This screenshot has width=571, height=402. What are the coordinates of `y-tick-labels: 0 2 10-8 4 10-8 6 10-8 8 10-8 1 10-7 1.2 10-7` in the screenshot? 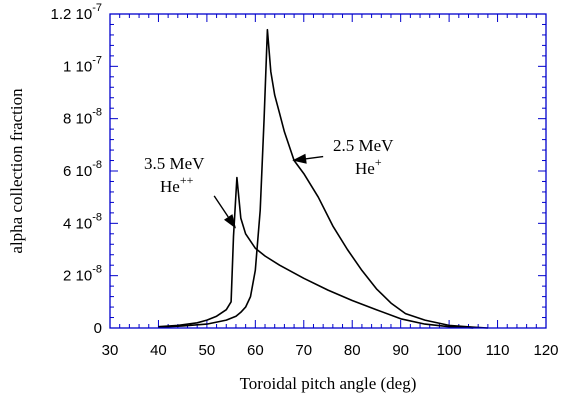 It's located at (77, 169).